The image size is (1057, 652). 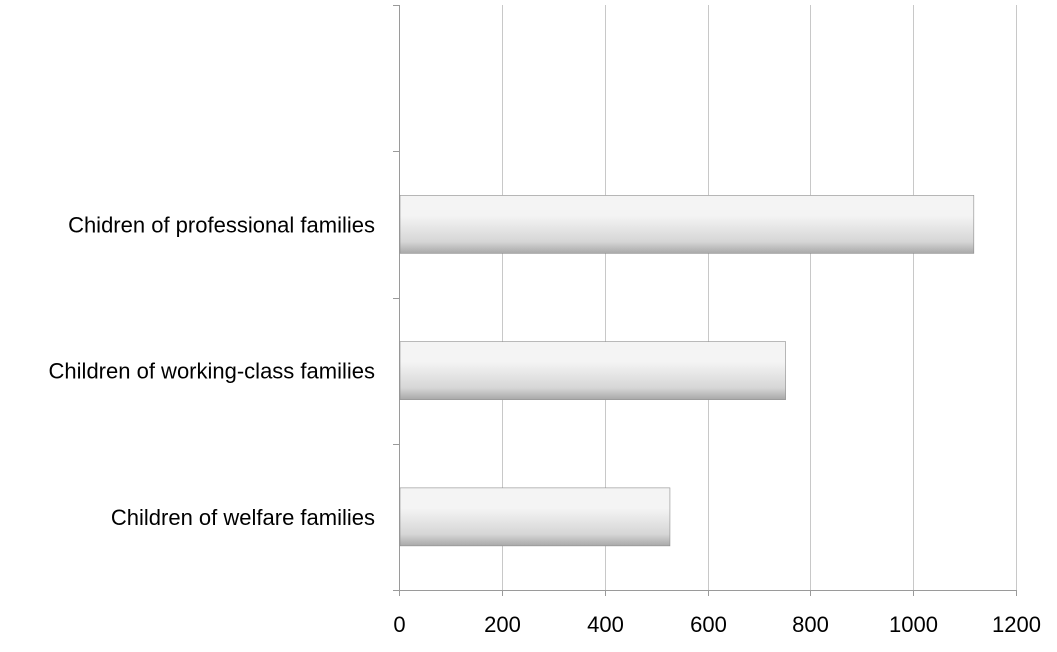 What do you see at coordinates (221, 224) in the screenshot?
I see `category-label: Chidren of professional families` at bounding box center [221, 224].